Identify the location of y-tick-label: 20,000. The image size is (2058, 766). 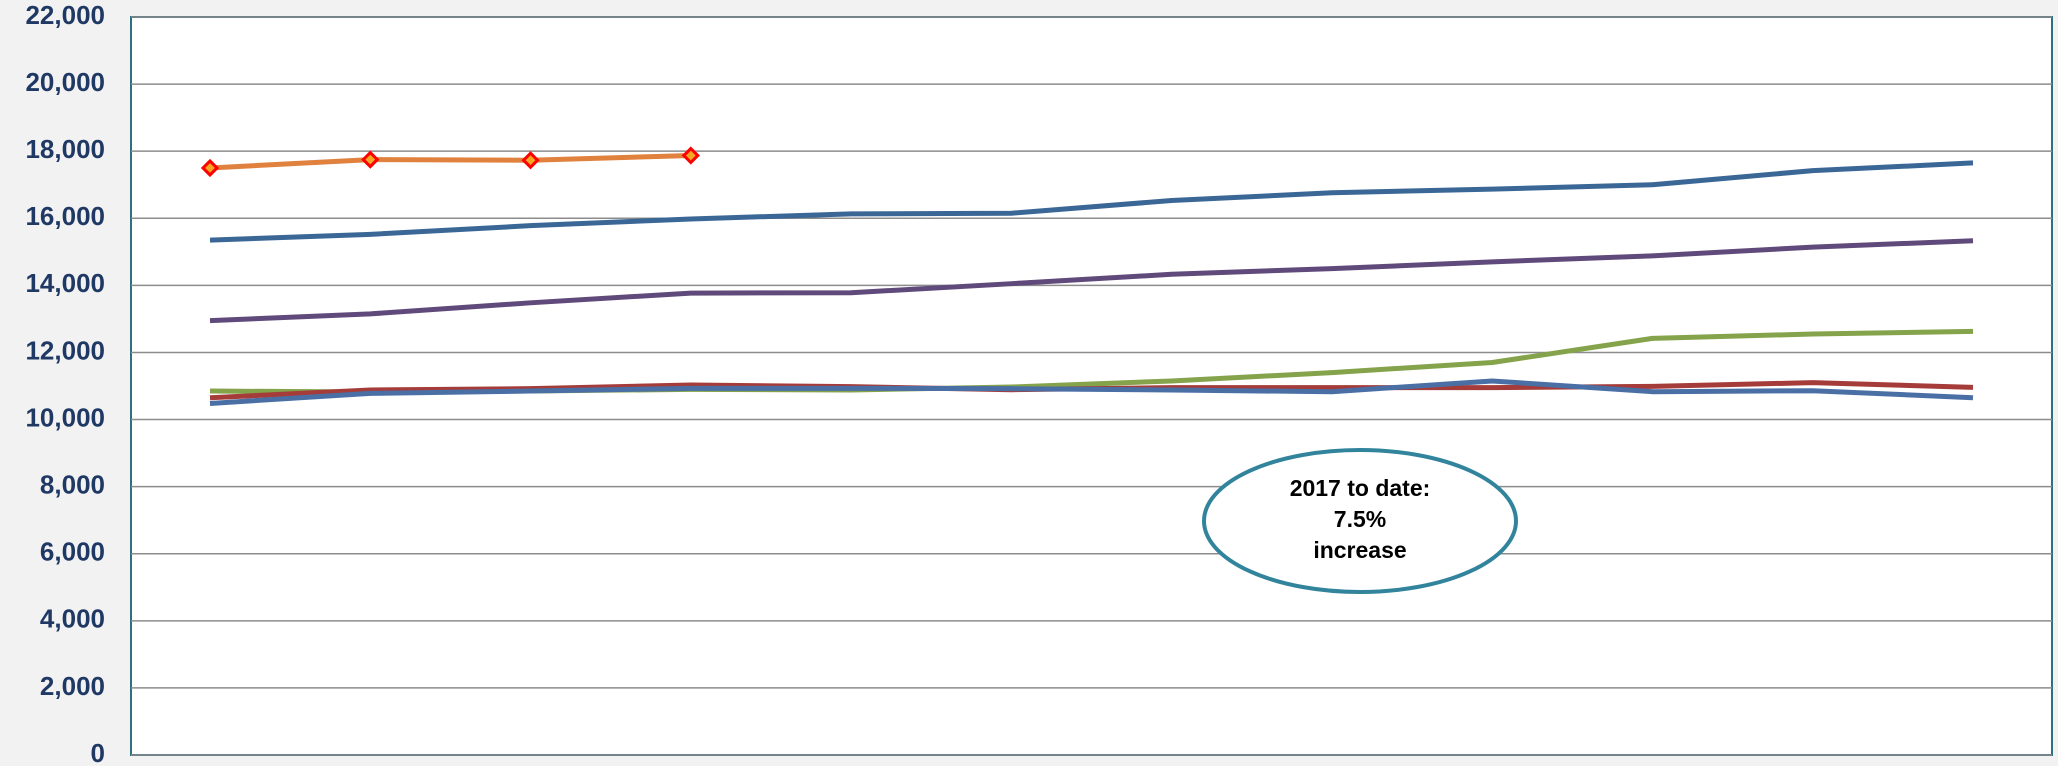
(65, 82).